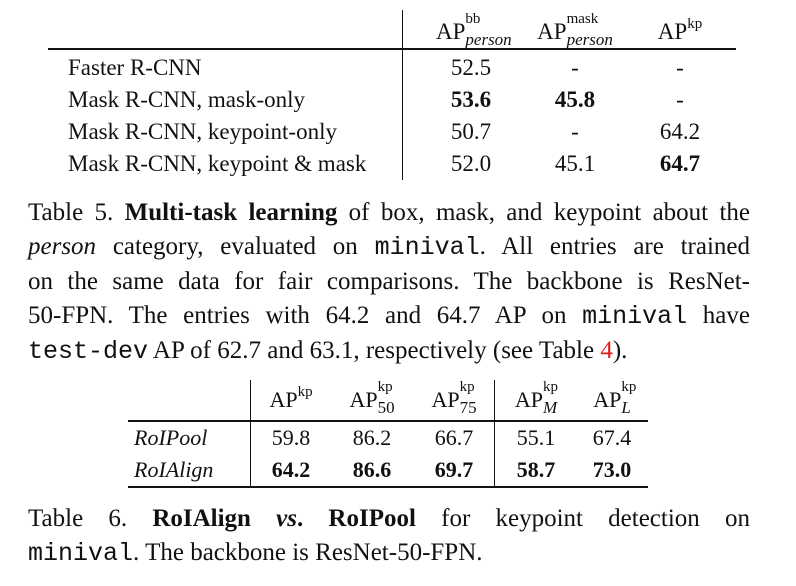 The image size is (796, 586). Describe the element at coordinates (473, 19) in the screenshot. I see `header-sup: bb` at that location.